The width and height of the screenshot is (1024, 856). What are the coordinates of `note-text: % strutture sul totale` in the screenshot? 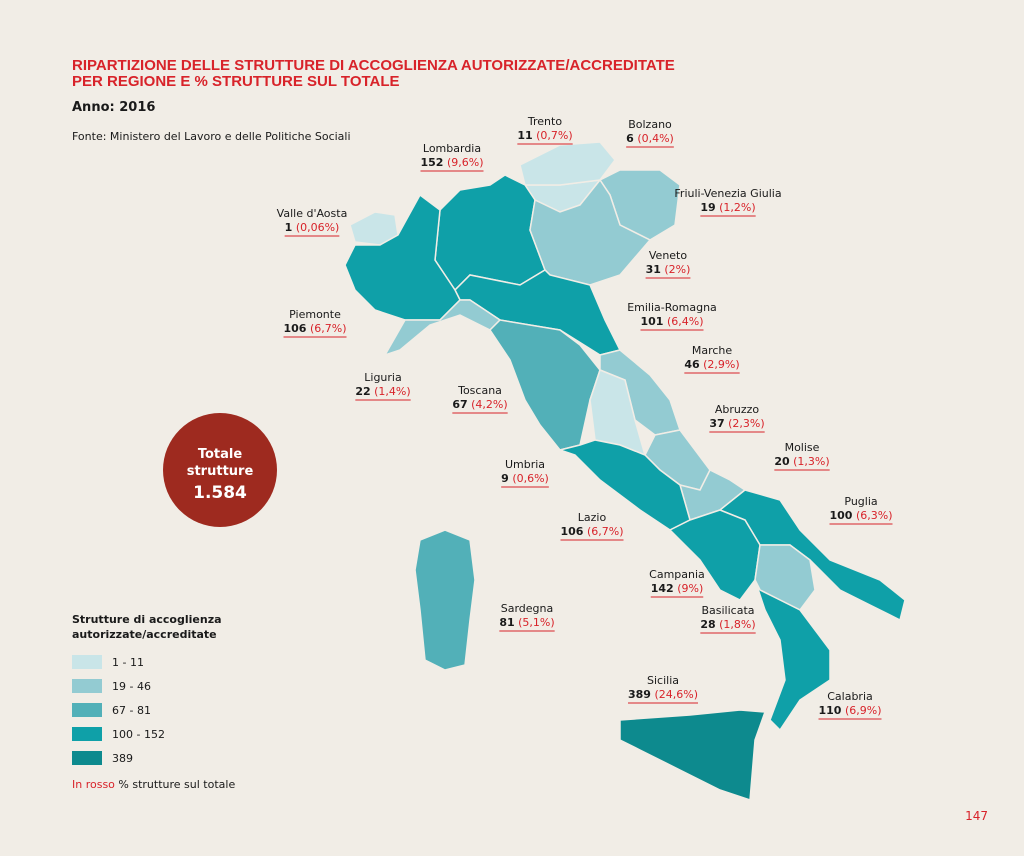 It's located at (176, 784).